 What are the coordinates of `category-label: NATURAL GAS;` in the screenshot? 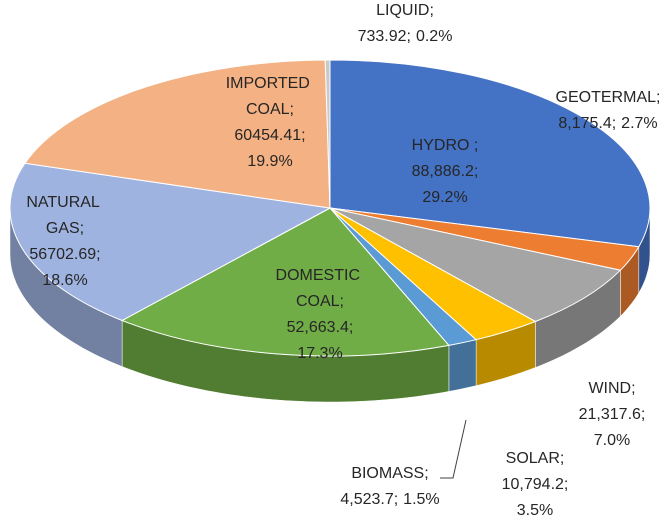 It's located at (64, 215).